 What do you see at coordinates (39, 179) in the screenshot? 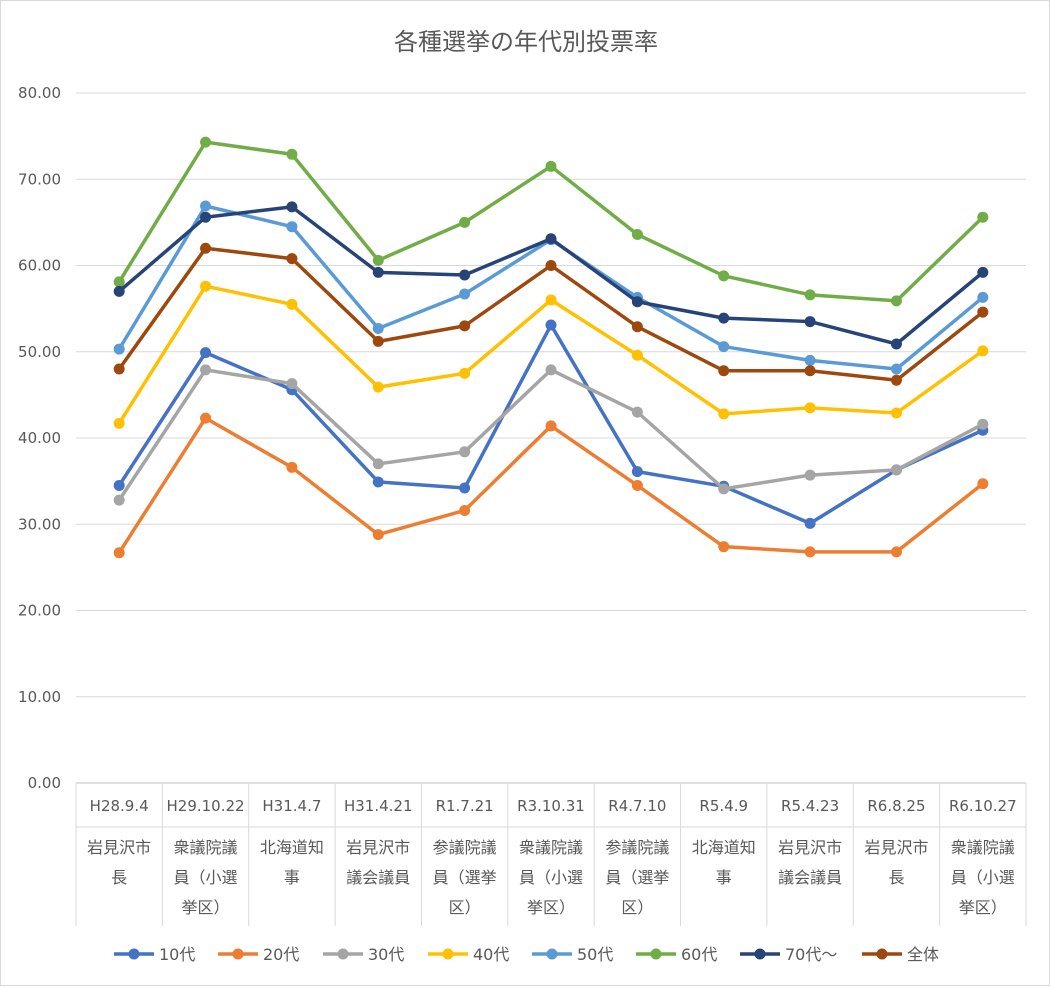
I see `y-tick-label: 70.00` at bounding box center [39, 179].